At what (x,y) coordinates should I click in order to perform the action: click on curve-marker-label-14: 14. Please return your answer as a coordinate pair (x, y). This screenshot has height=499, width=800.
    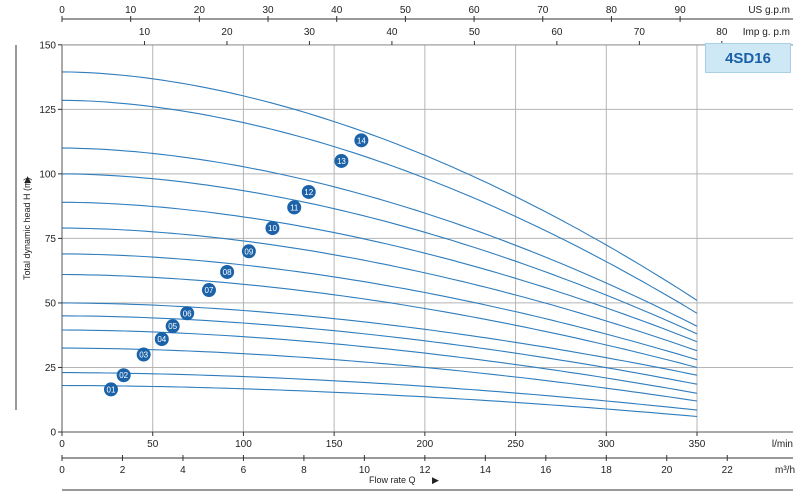
    Looking at the image, I should click on (361, 140).